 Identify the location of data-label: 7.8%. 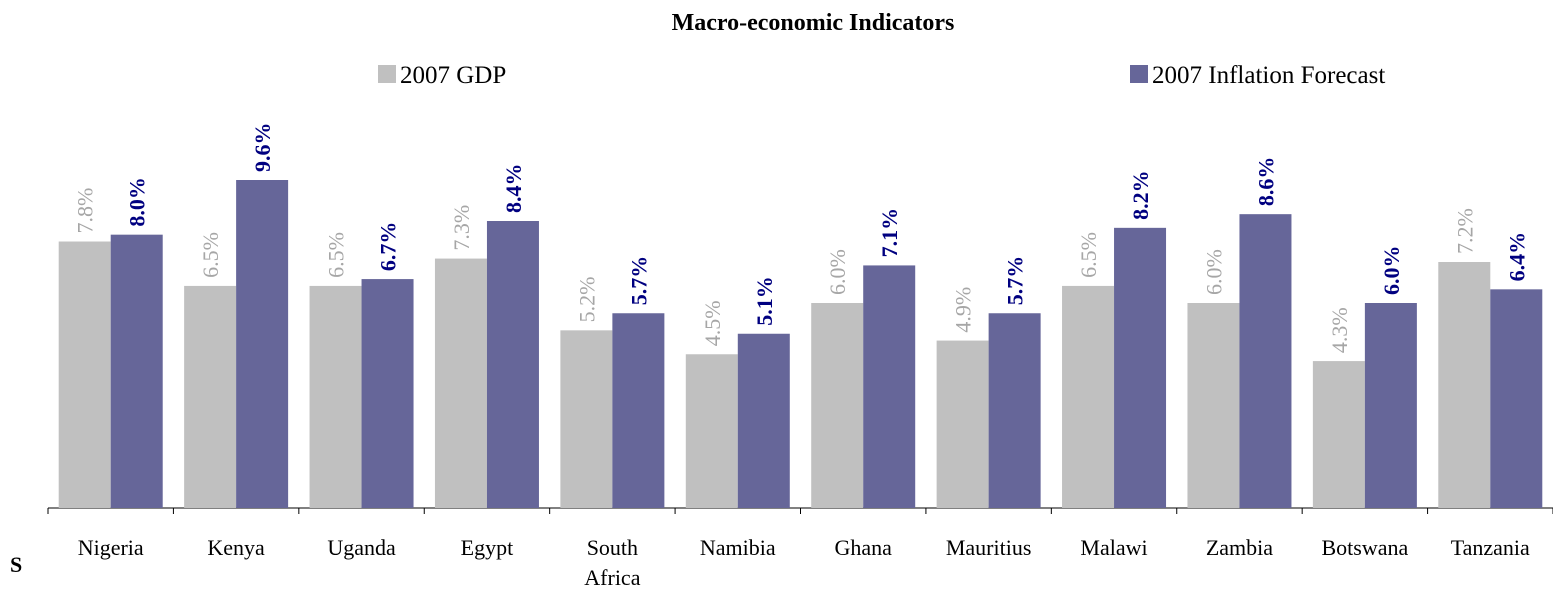
(85, 211).